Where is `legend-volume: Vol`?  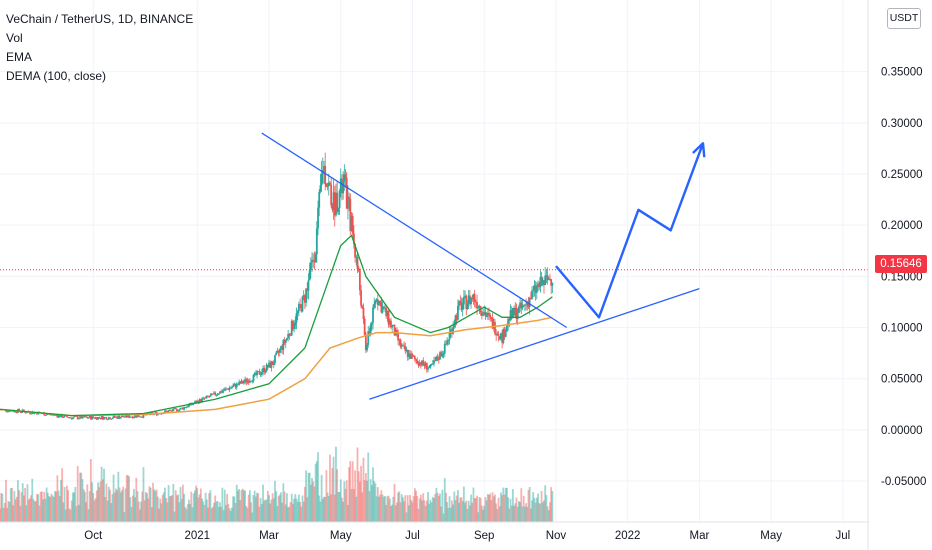 legend-volume: Vol is located at coordinates (14, 38).